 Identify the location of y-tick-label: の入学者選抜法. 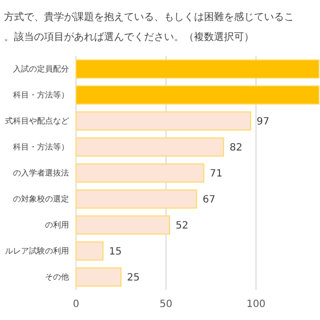
(41, 173).